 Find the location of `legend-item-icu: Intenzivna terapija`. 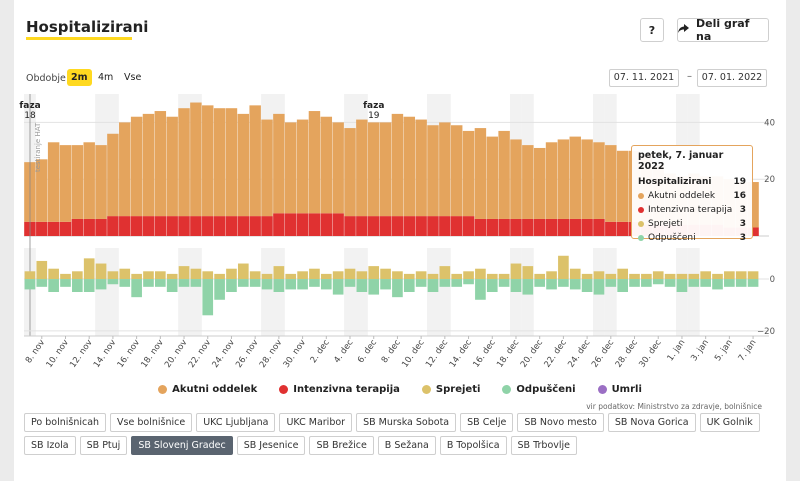

legend-item-icu: Intenzivna terapija is located at coordinates (339, 389).